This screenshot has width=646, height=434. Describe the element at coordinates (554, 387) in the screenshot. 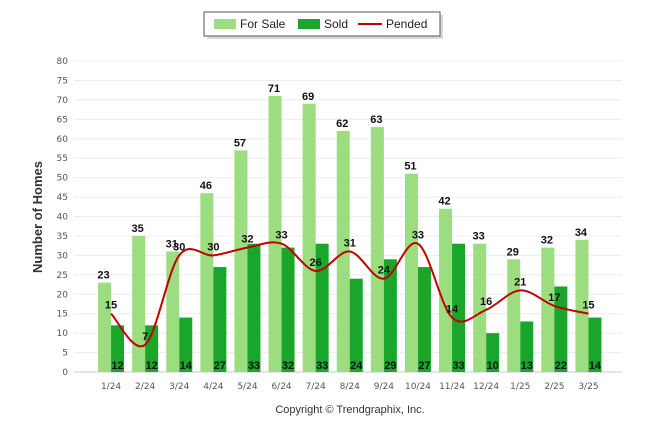

I see `x-tick-label: 2/25` at that location.